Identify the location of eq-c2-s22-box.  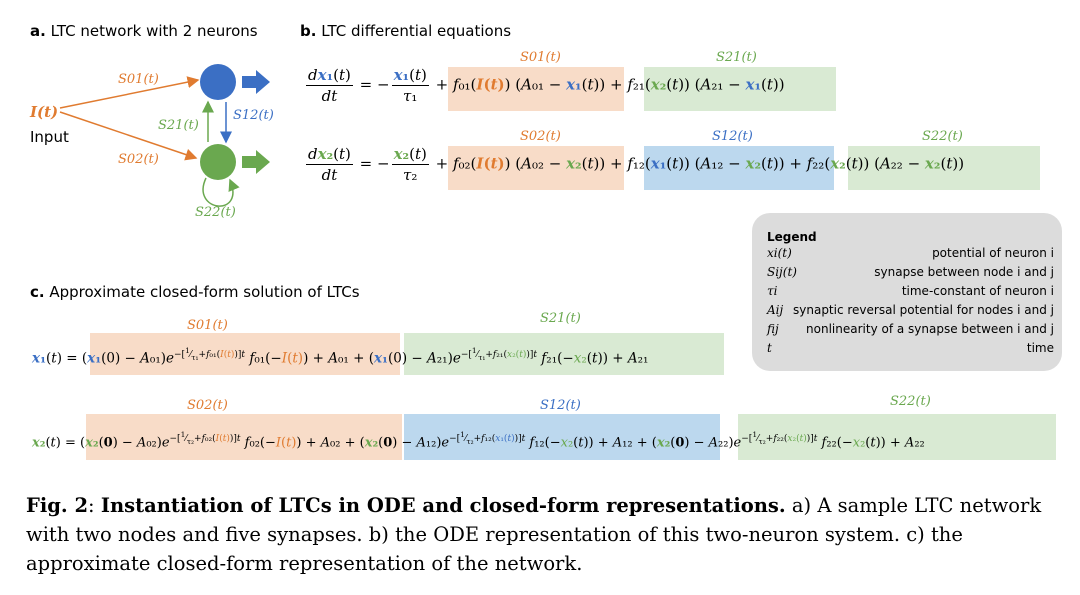
(897, 437).